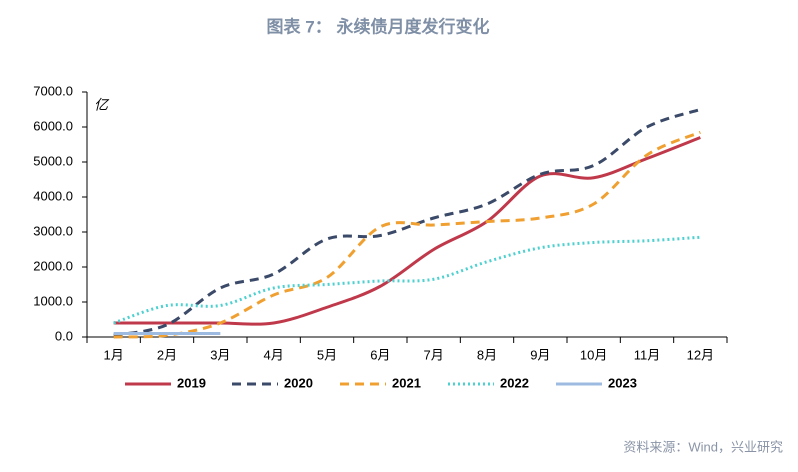  Describe the element at coordinates (53, 230) in the screenshot. I see `y-tick-label: 3000.0` at that location.